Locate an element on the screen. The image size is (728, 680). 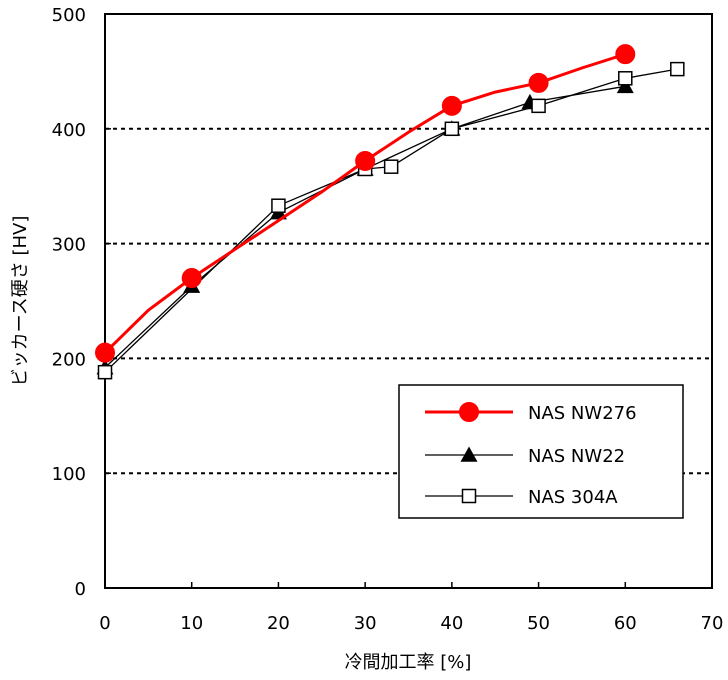
legend-label: NAS NW276 is located at coordinates (582, 413).